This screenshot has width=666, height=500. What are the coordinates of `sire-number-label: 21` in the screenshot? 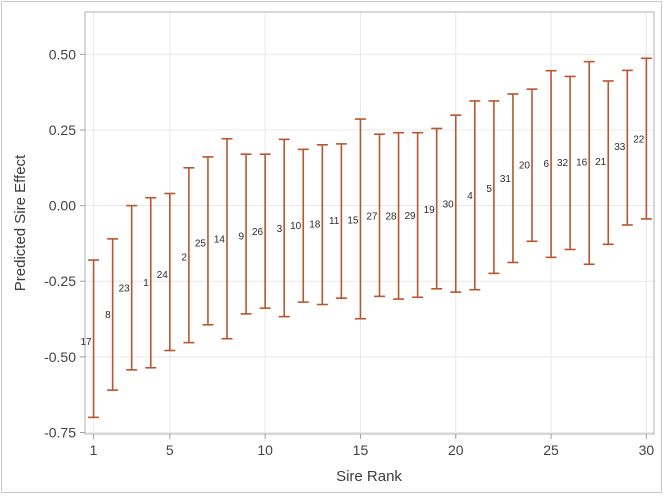 It's located at (601, 162).